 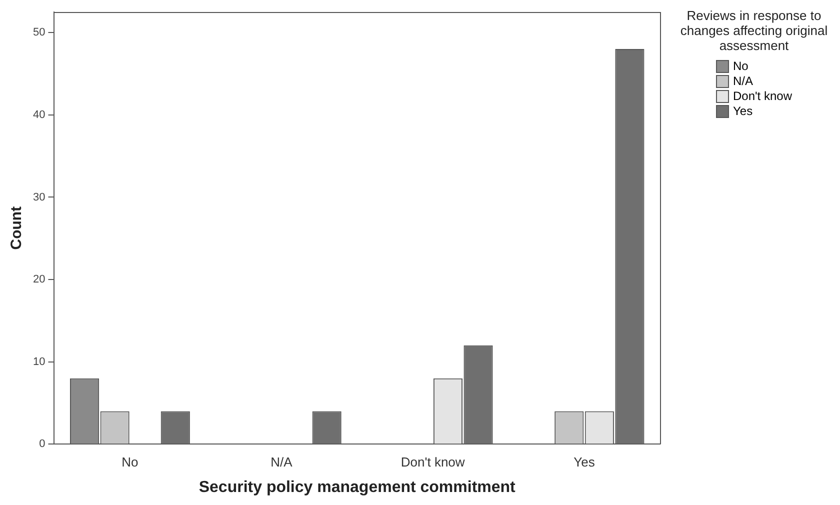 I want to click on y-tick-label: 40, so click(x=39, y=114).